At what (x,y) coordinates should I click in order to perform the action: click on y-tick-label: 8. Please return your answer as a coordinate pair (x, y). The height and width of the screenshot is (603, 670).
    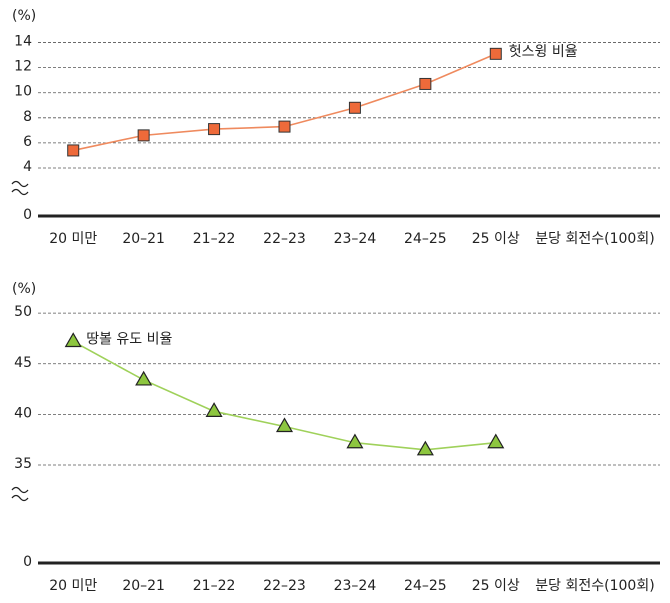
    Looking at the image, I should click on (27, 117).